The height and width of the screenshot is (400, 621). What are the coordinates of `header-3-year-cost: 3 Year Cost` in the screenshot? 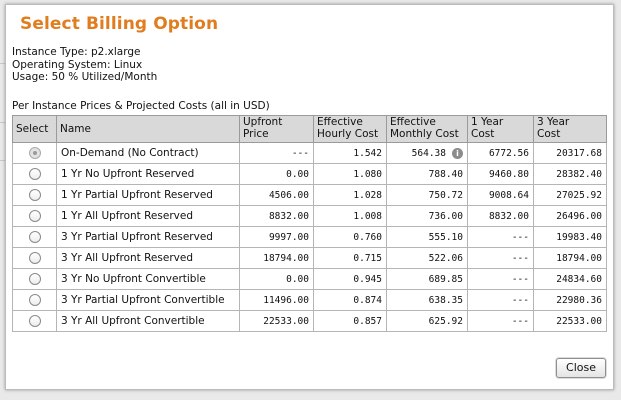 It's located at (570, 129).